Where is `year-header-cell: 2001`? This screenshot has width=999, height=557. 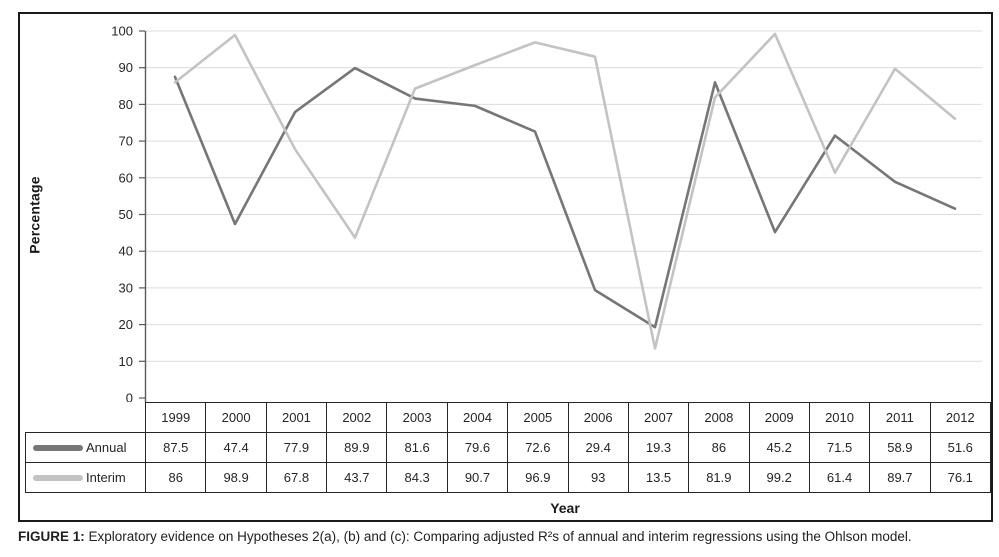
year-header-cell: 2001 is located at coordinates (296, 417).